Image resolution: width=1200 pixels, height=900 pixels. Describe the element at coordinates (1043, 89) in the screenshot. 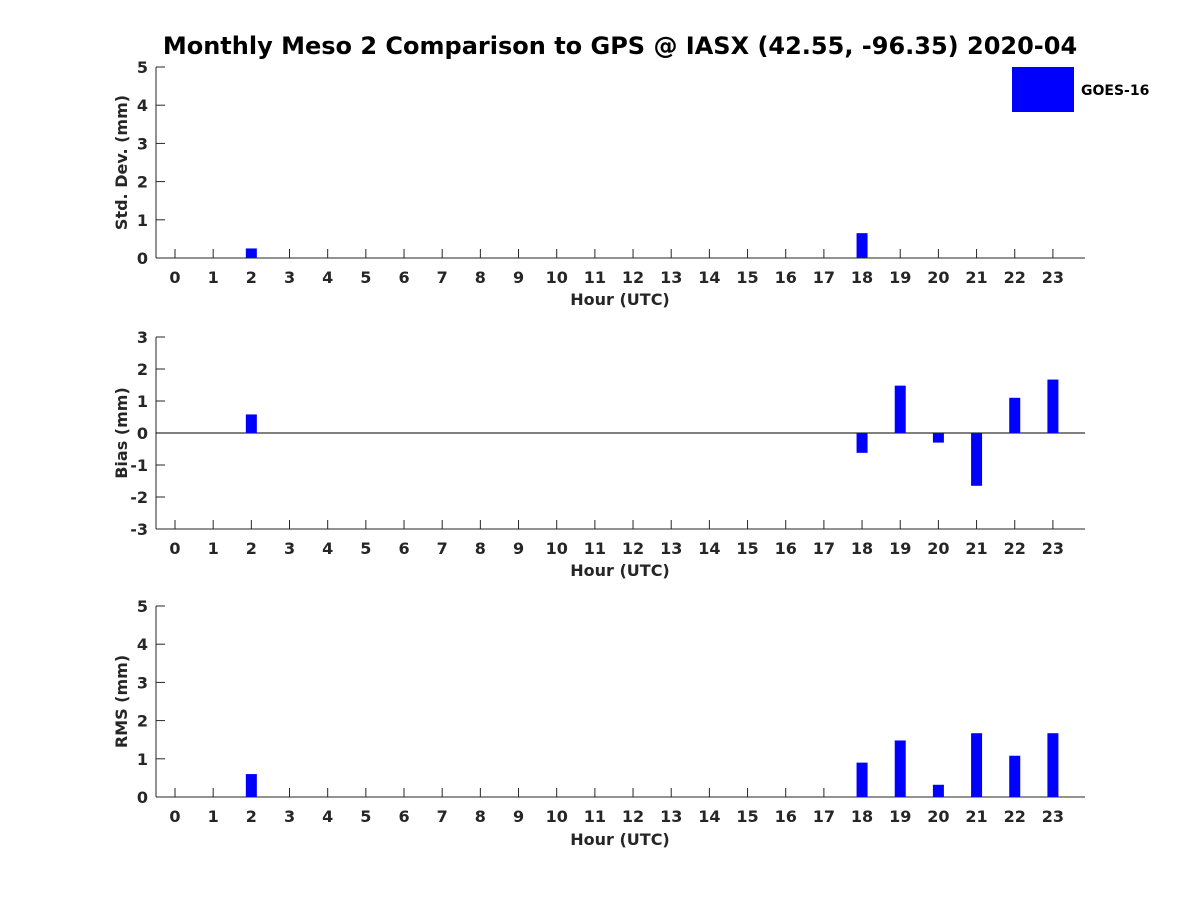

I see `legend-swatch` at that location.